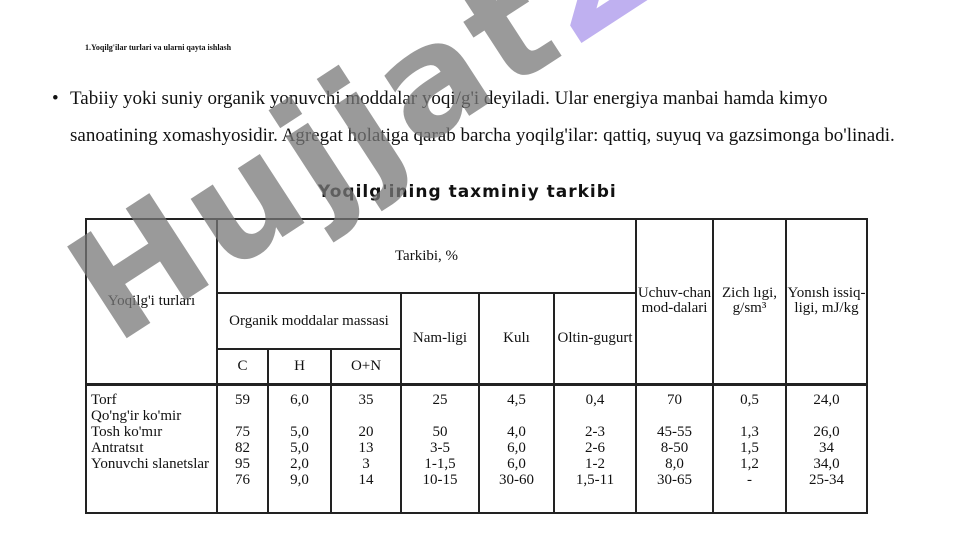 Image resolution: width=961 pixels, height=540 pixels. I want to click on table-cell: 75, so click(242, 431).